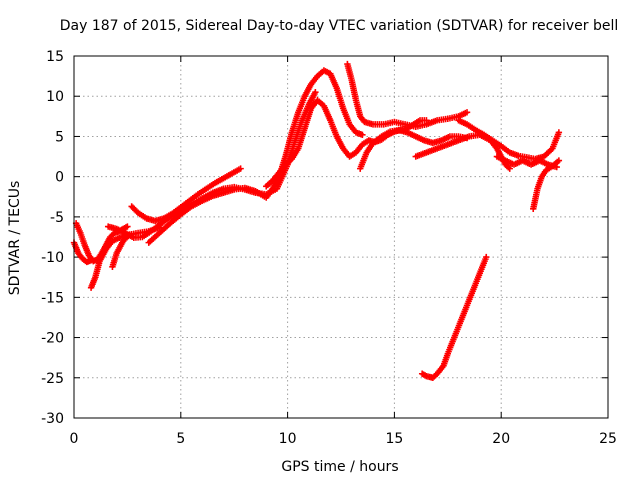 The width and height of the screenshot is (640, 485). What do you see at coordinates (501, 439) in the screenshot?
I see `x-tick-label: 20` at bounding box center [501, 439].